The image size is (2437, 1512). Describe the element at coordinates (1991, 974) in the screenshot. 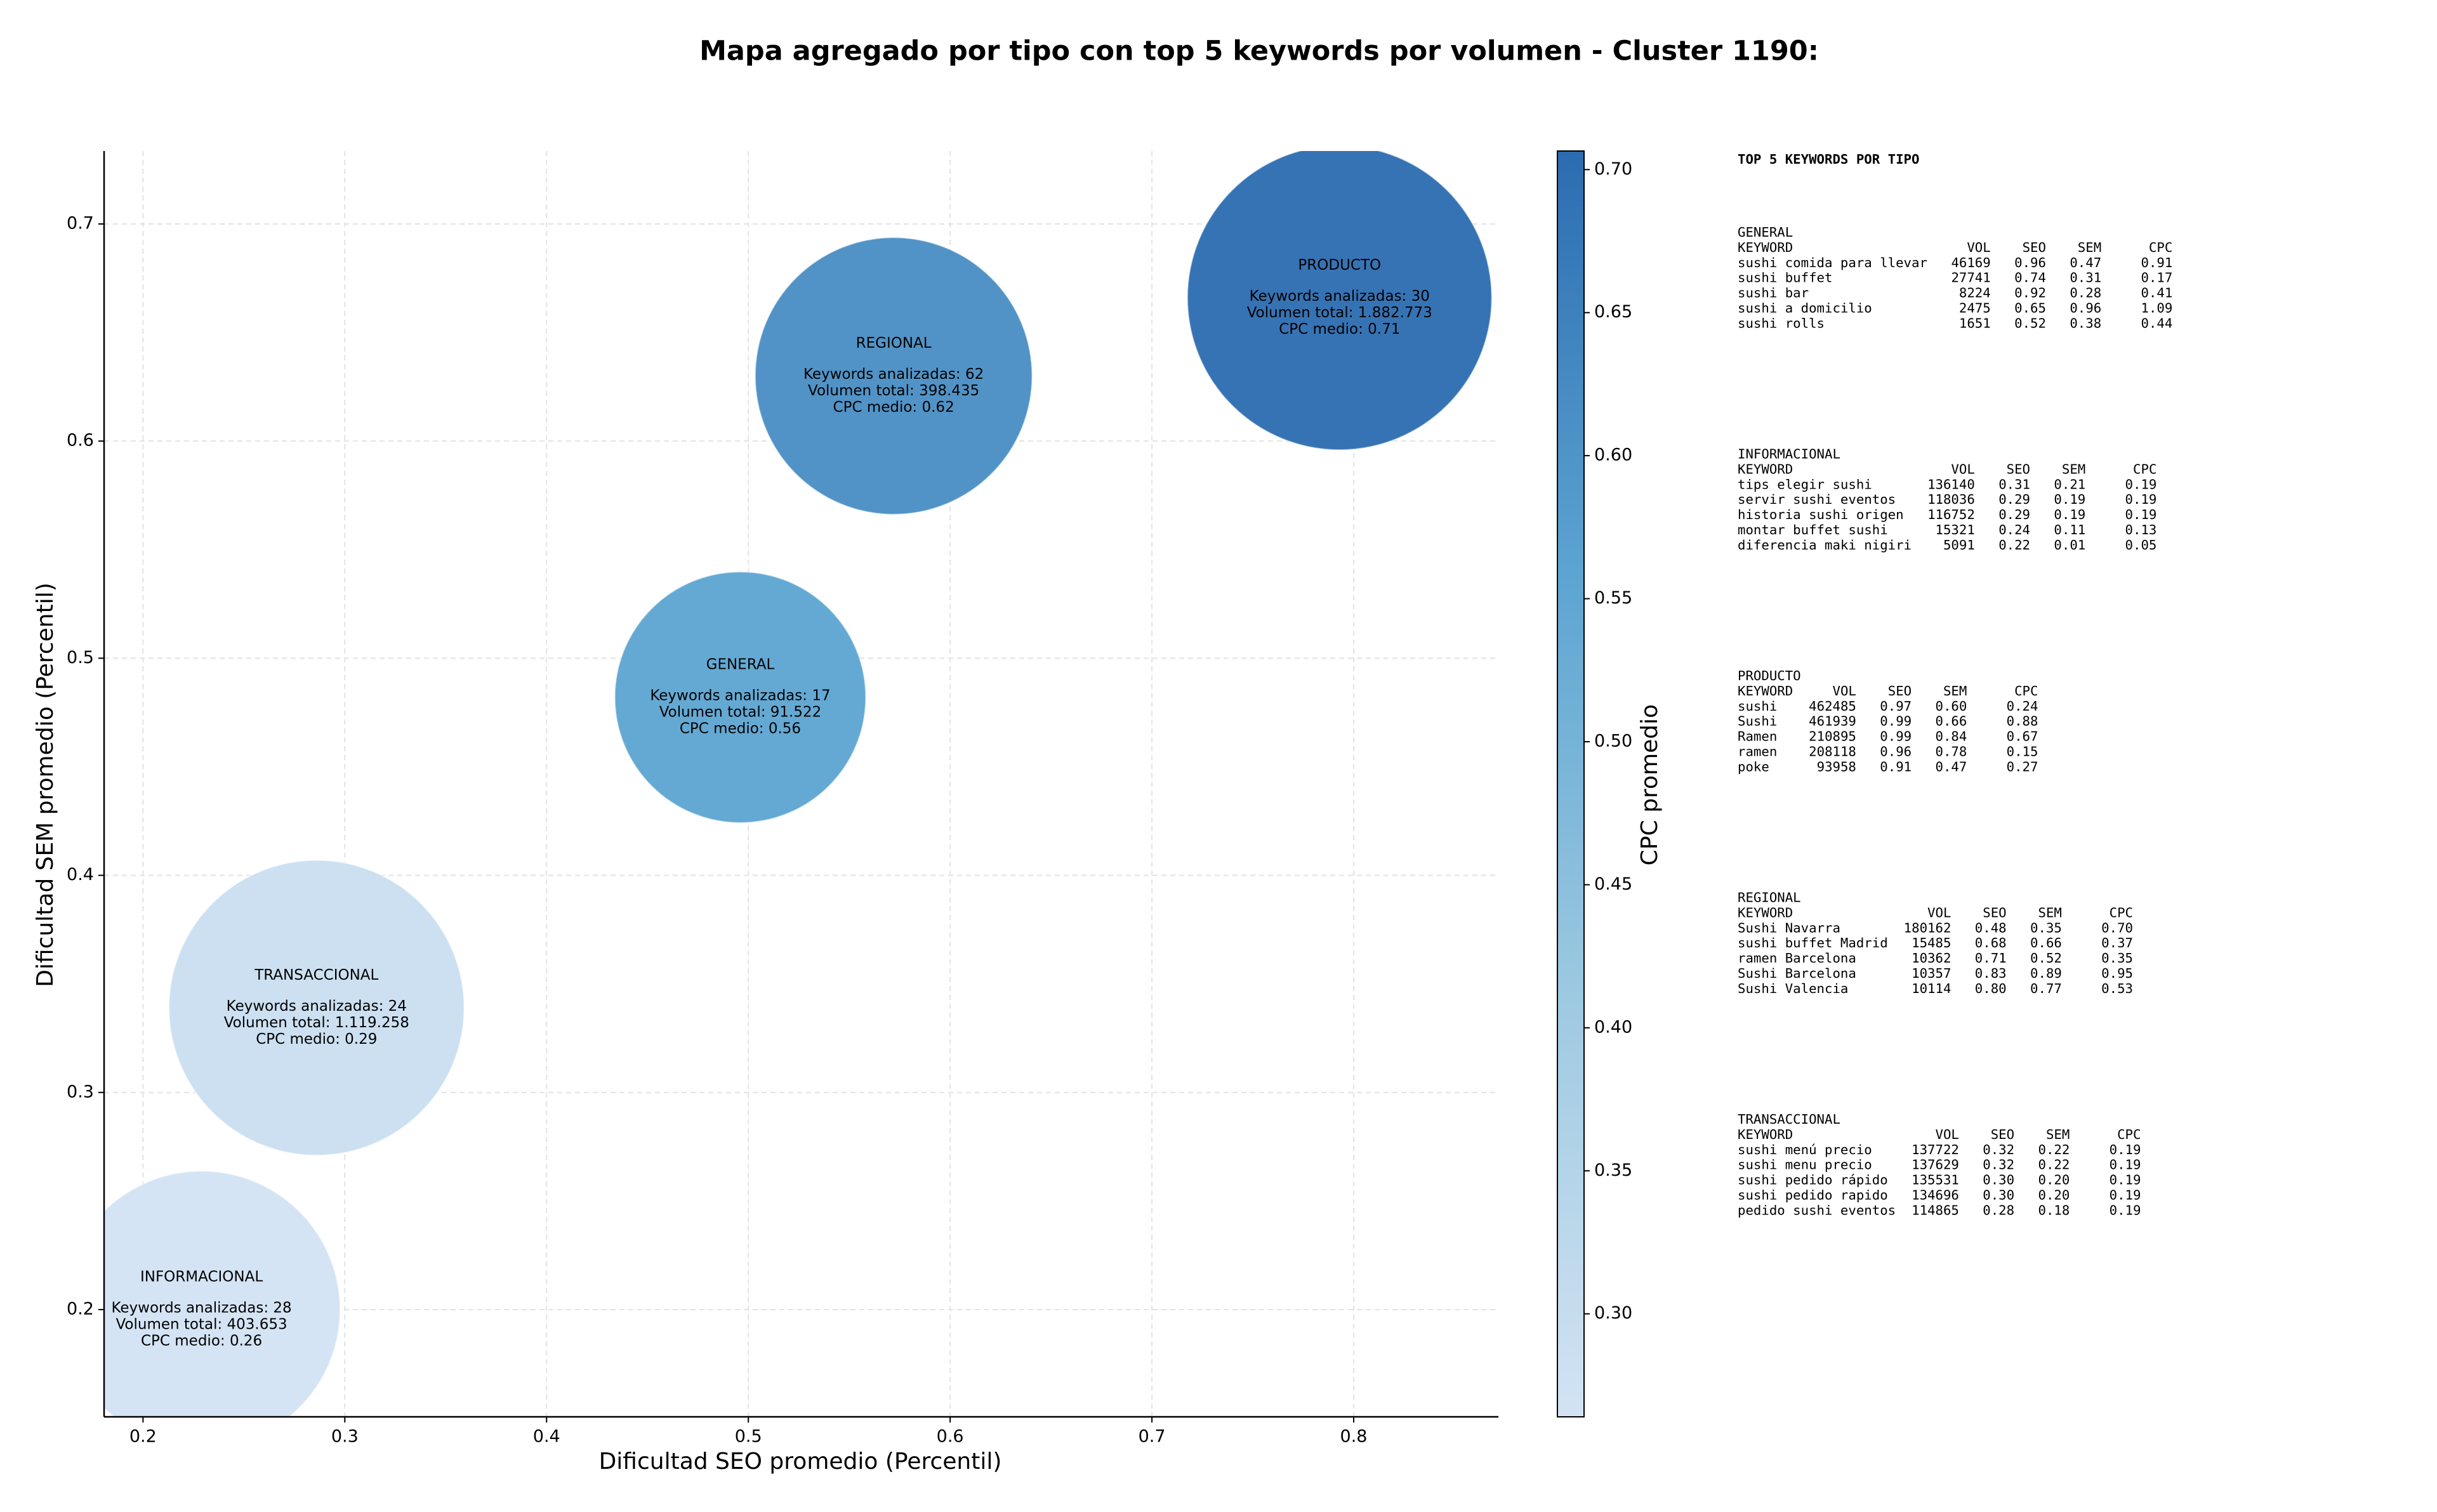

I see `cell-number: 0.83` at that location.